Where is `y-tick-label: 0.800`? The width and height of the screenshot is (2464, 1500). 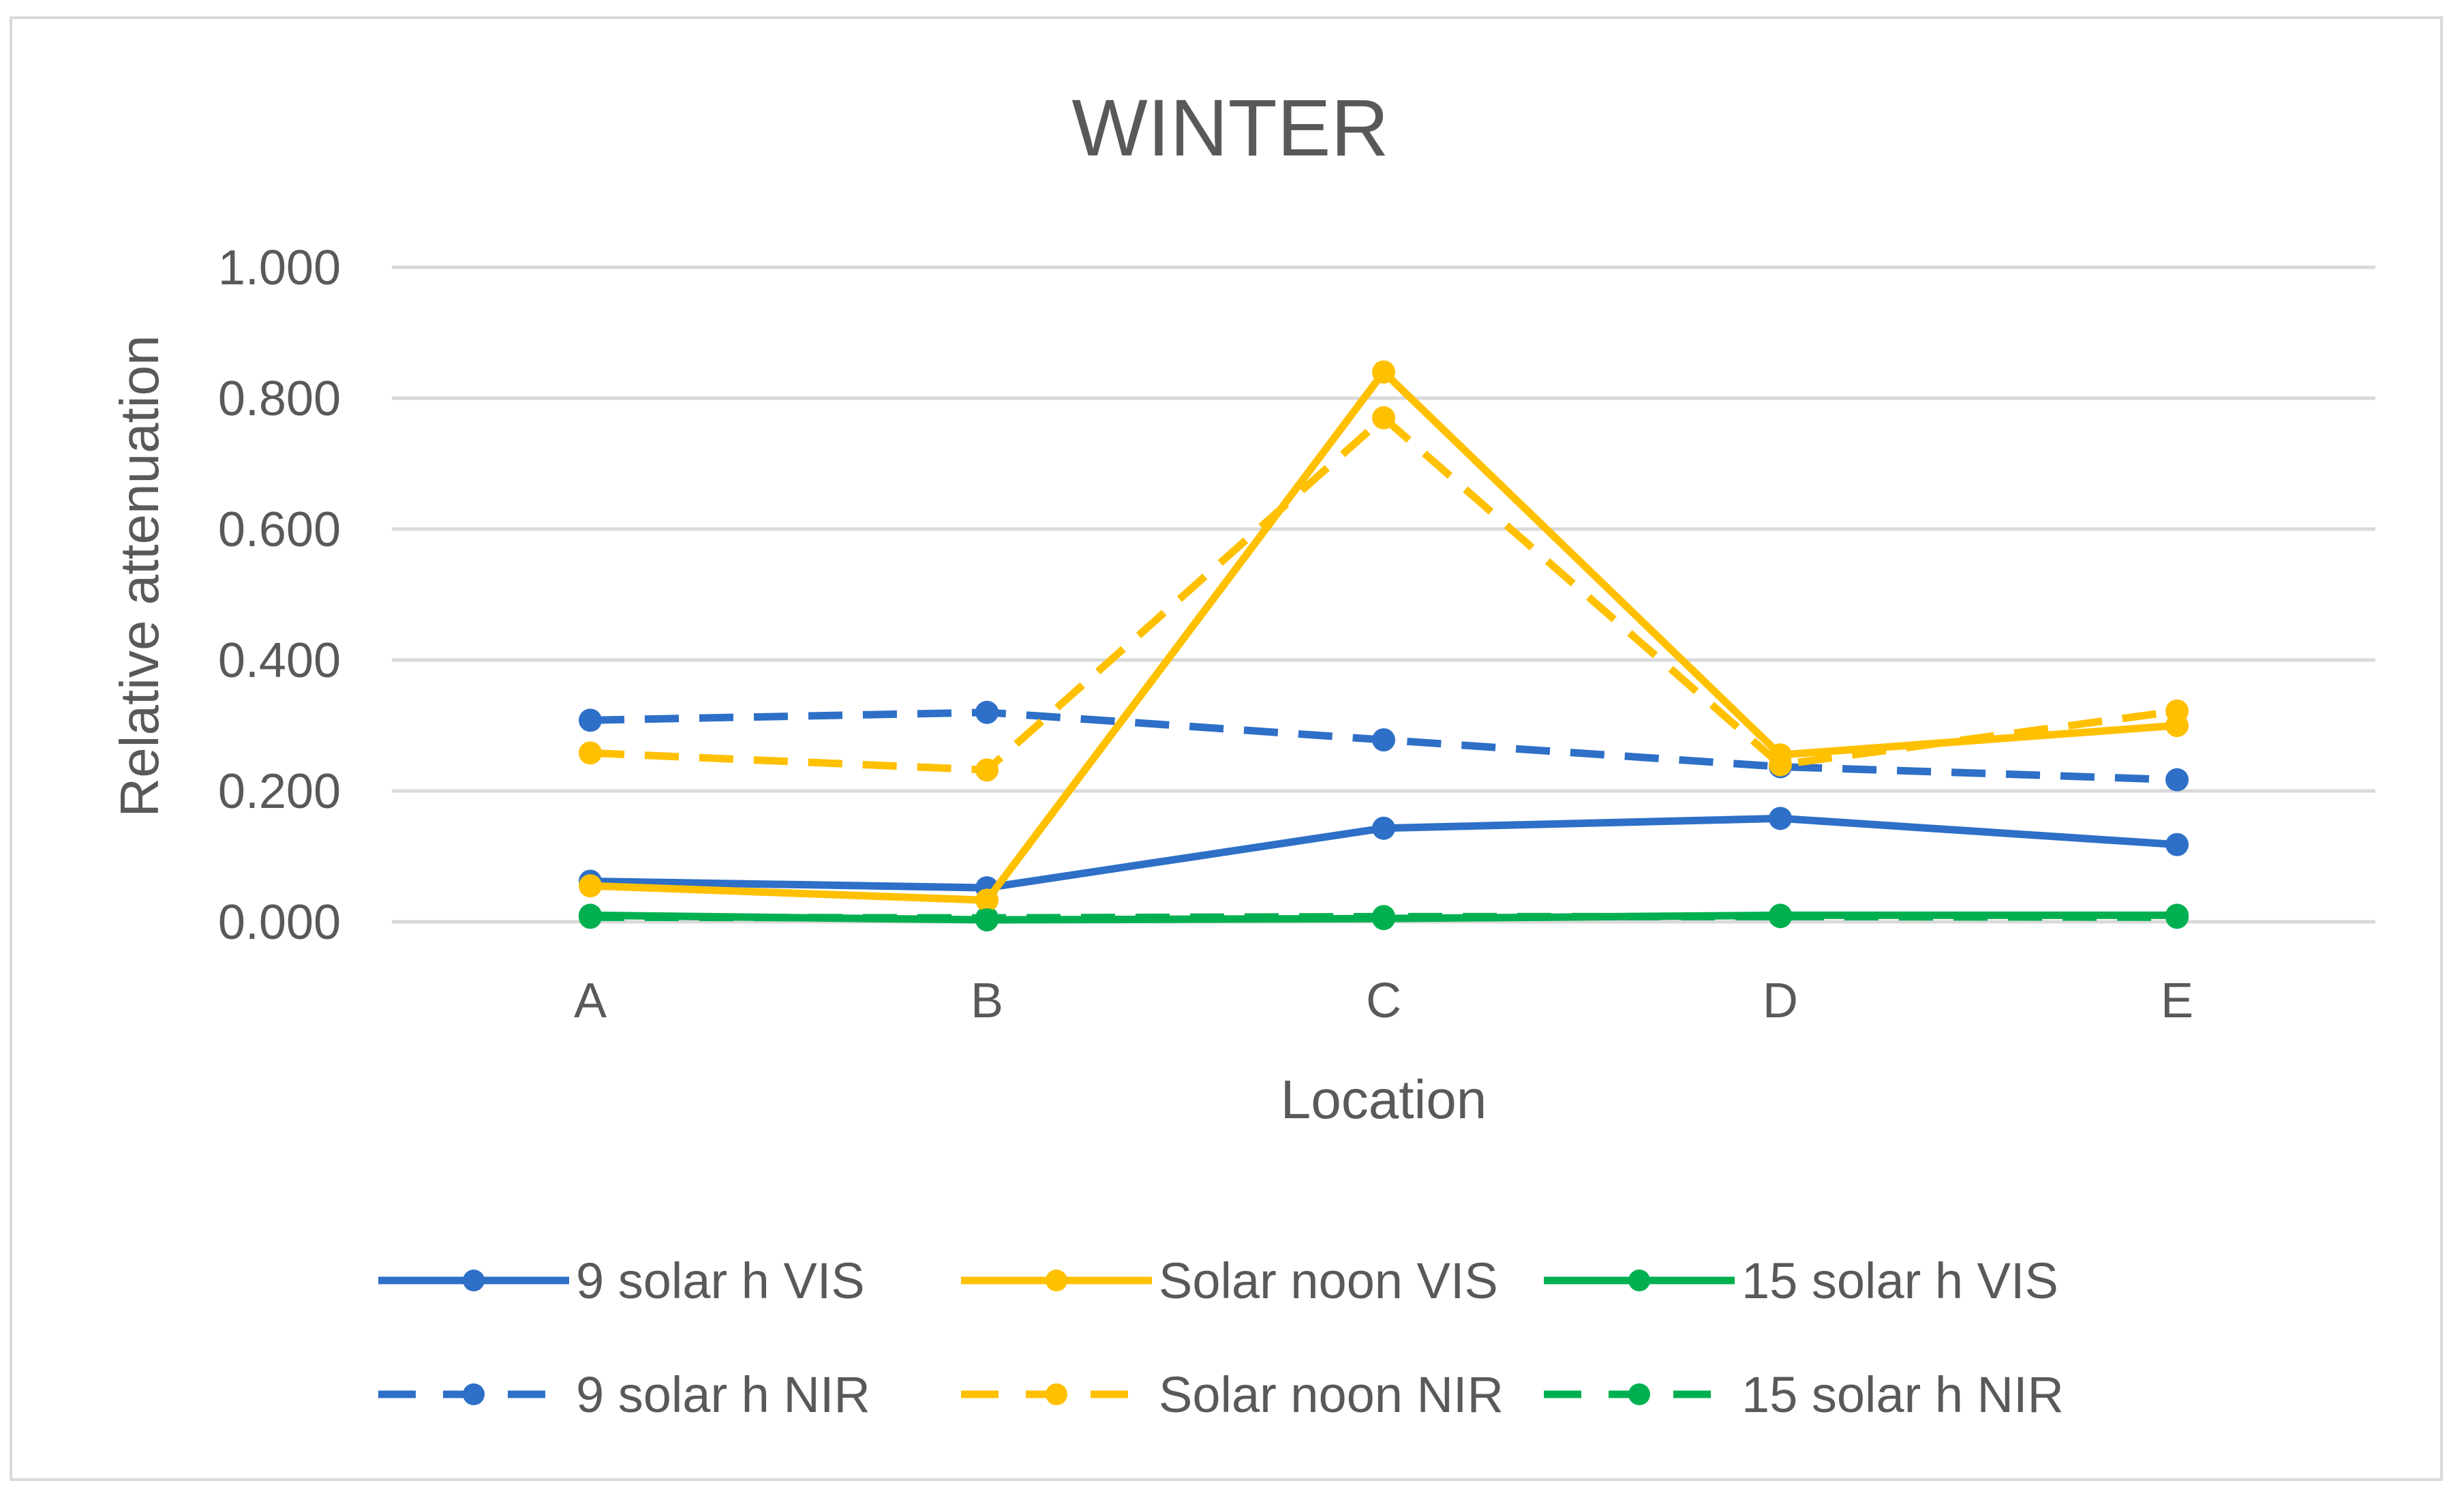
y-tick-label: 0.800 is located at coordinates (279, 399).